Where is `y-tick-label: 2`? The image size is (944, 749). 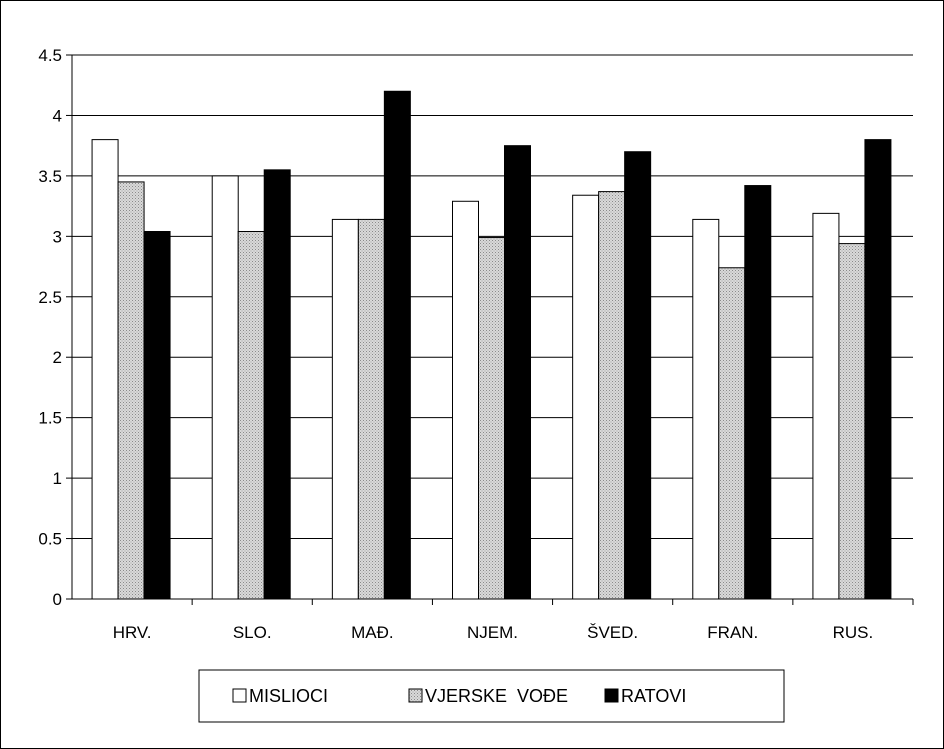 y-tick-label: 2 is located at coordinates (57, 357).